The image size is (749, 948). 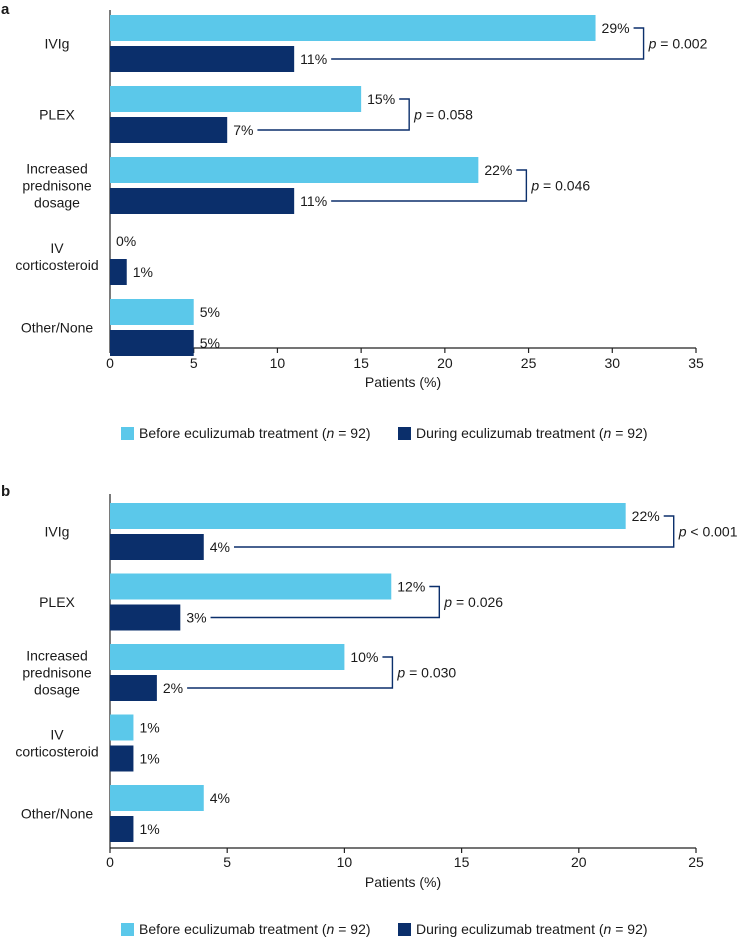 What do you see at coordinates (443, 115) in the screenshot?
I see `p-value-label: p = 0.058` at bounding box center [443, 115].